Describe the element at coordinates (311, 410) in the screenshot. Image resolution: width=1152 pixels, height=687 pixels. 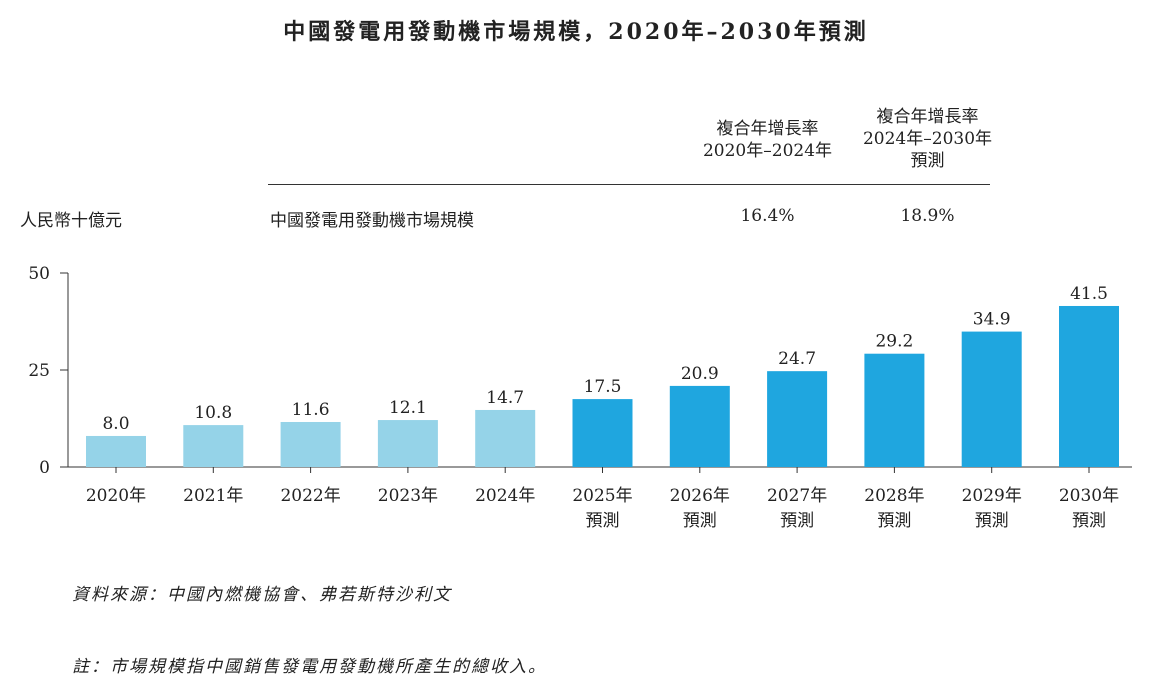
I see `value-label-2: 11.6` at that location.